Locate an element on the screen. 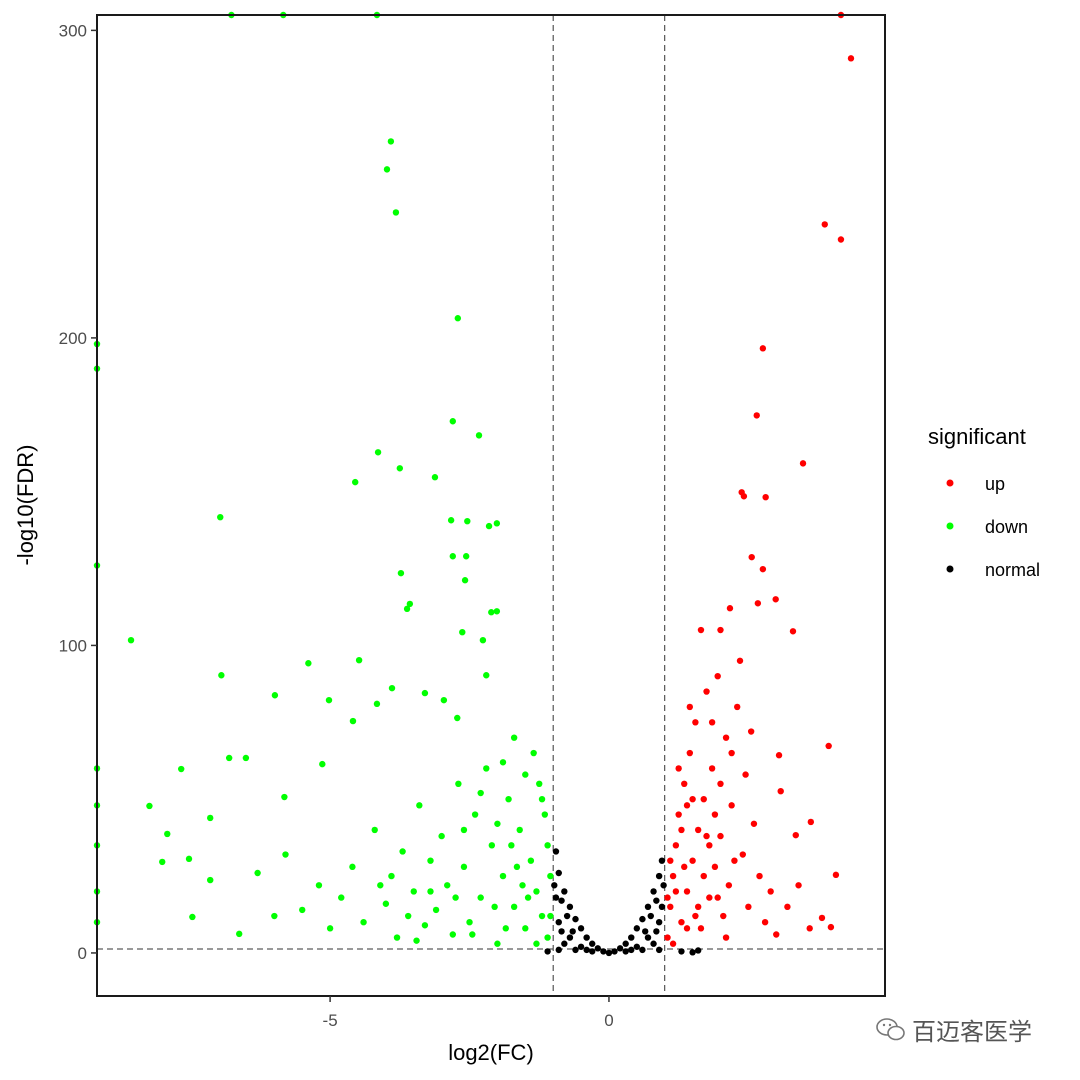 This screenshot has height=1080, width=1080. watermark-text: 百迈客医学 is located at coordinates (972, 1032).